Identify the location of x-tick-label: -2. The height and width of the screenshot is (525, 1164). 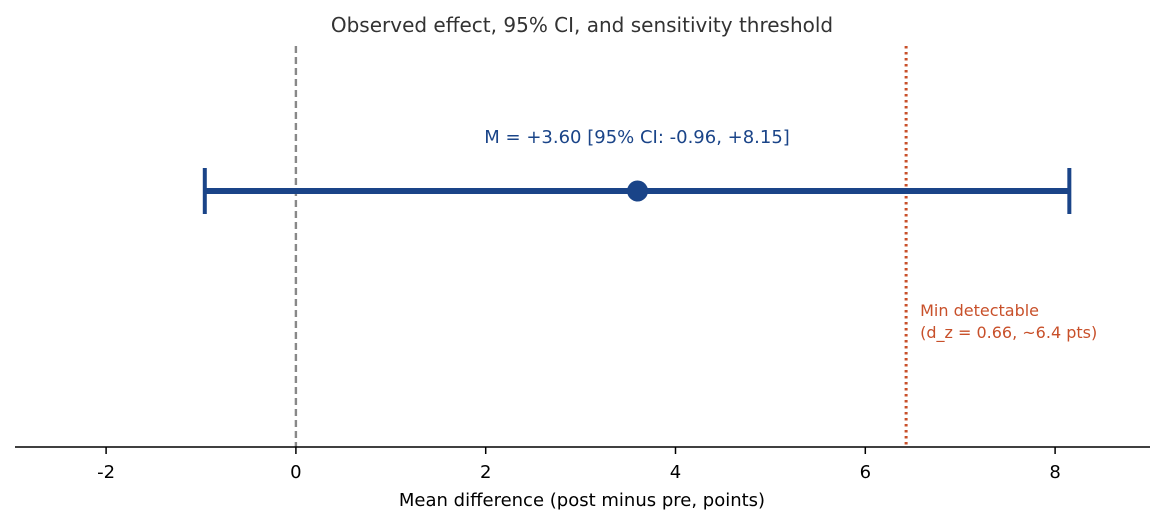
(106, 472).